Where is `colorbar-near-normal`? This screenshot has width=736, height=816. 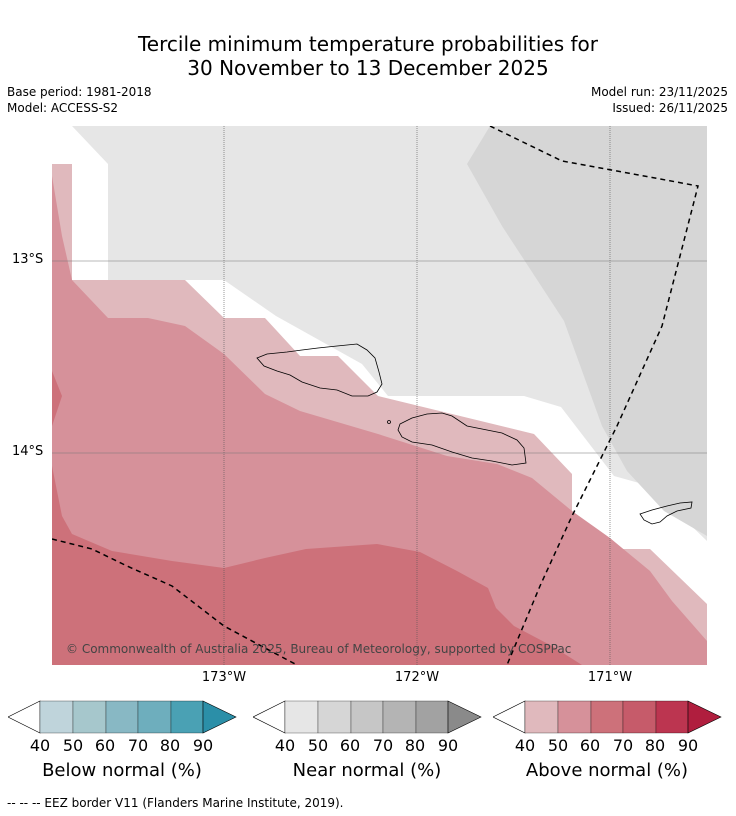 colorbar-near-normal is located at coordinates (367, 717).